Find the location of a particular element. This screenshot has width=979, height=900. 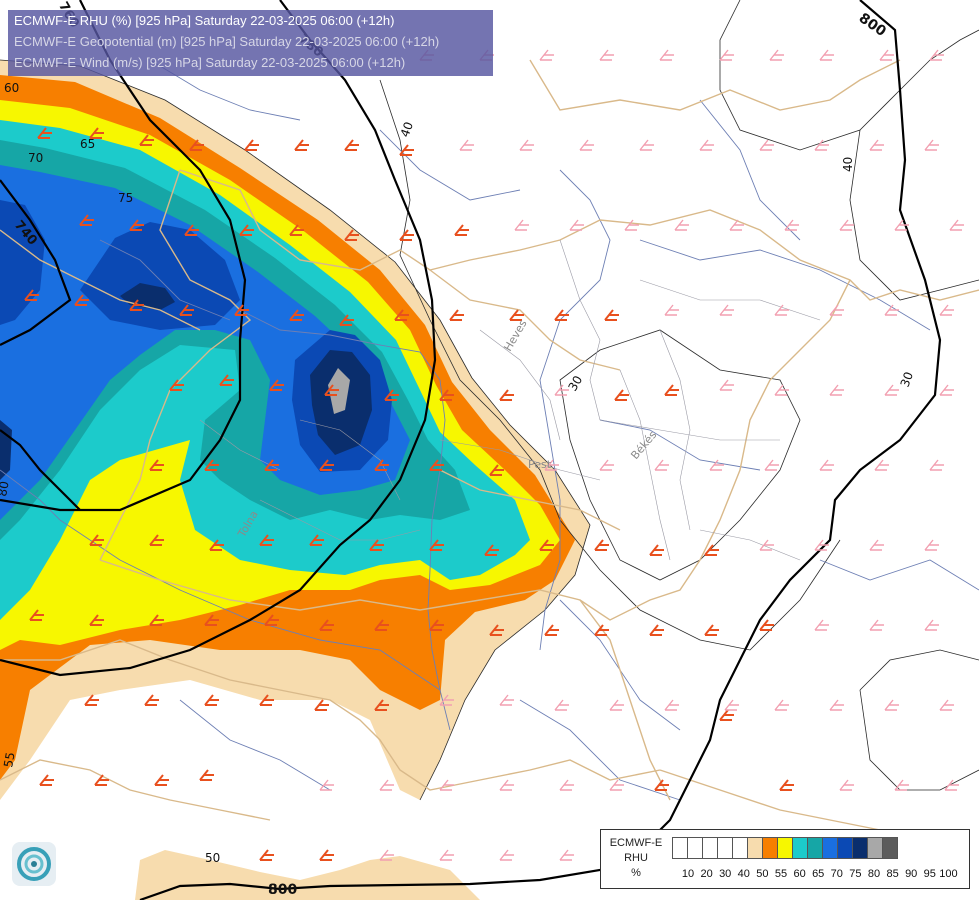

legend-tick: 100 is located at coordinates (948, 874).